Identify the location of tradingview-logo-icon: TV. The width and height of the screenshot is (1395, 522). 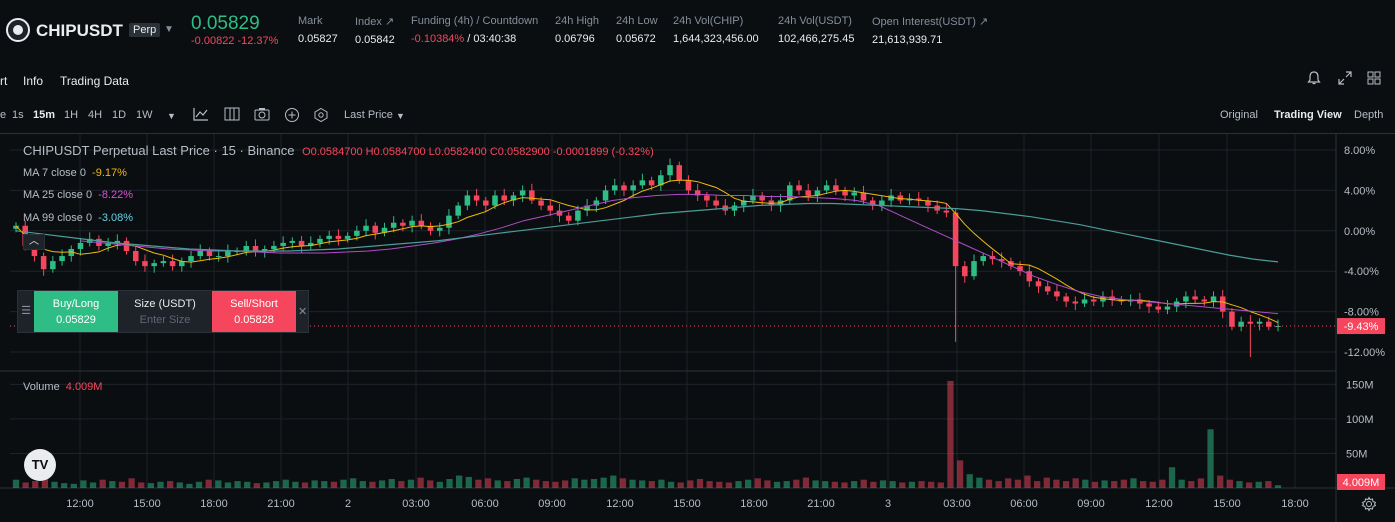
(40, 465).